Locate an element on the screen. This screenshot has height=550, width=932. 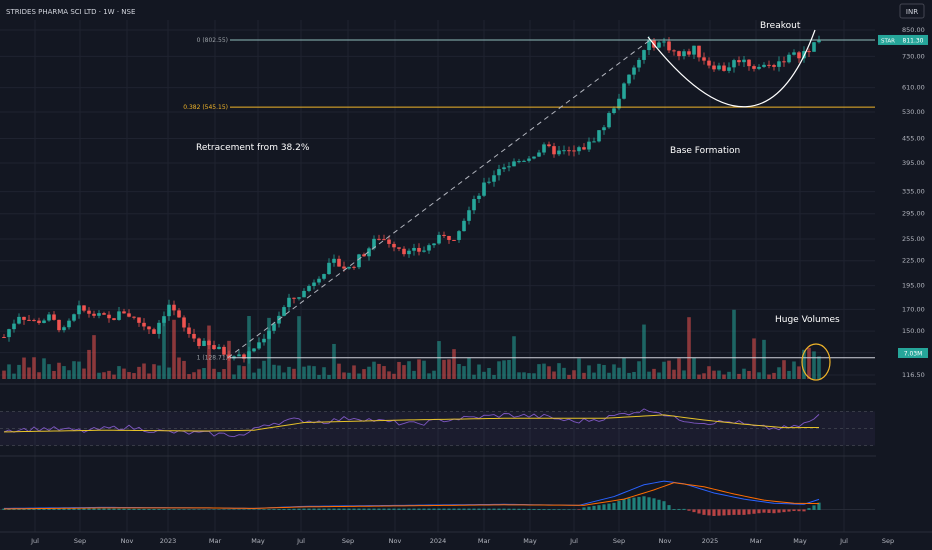
volume-last-label: 7.03M is located at coordinates (913, 354).